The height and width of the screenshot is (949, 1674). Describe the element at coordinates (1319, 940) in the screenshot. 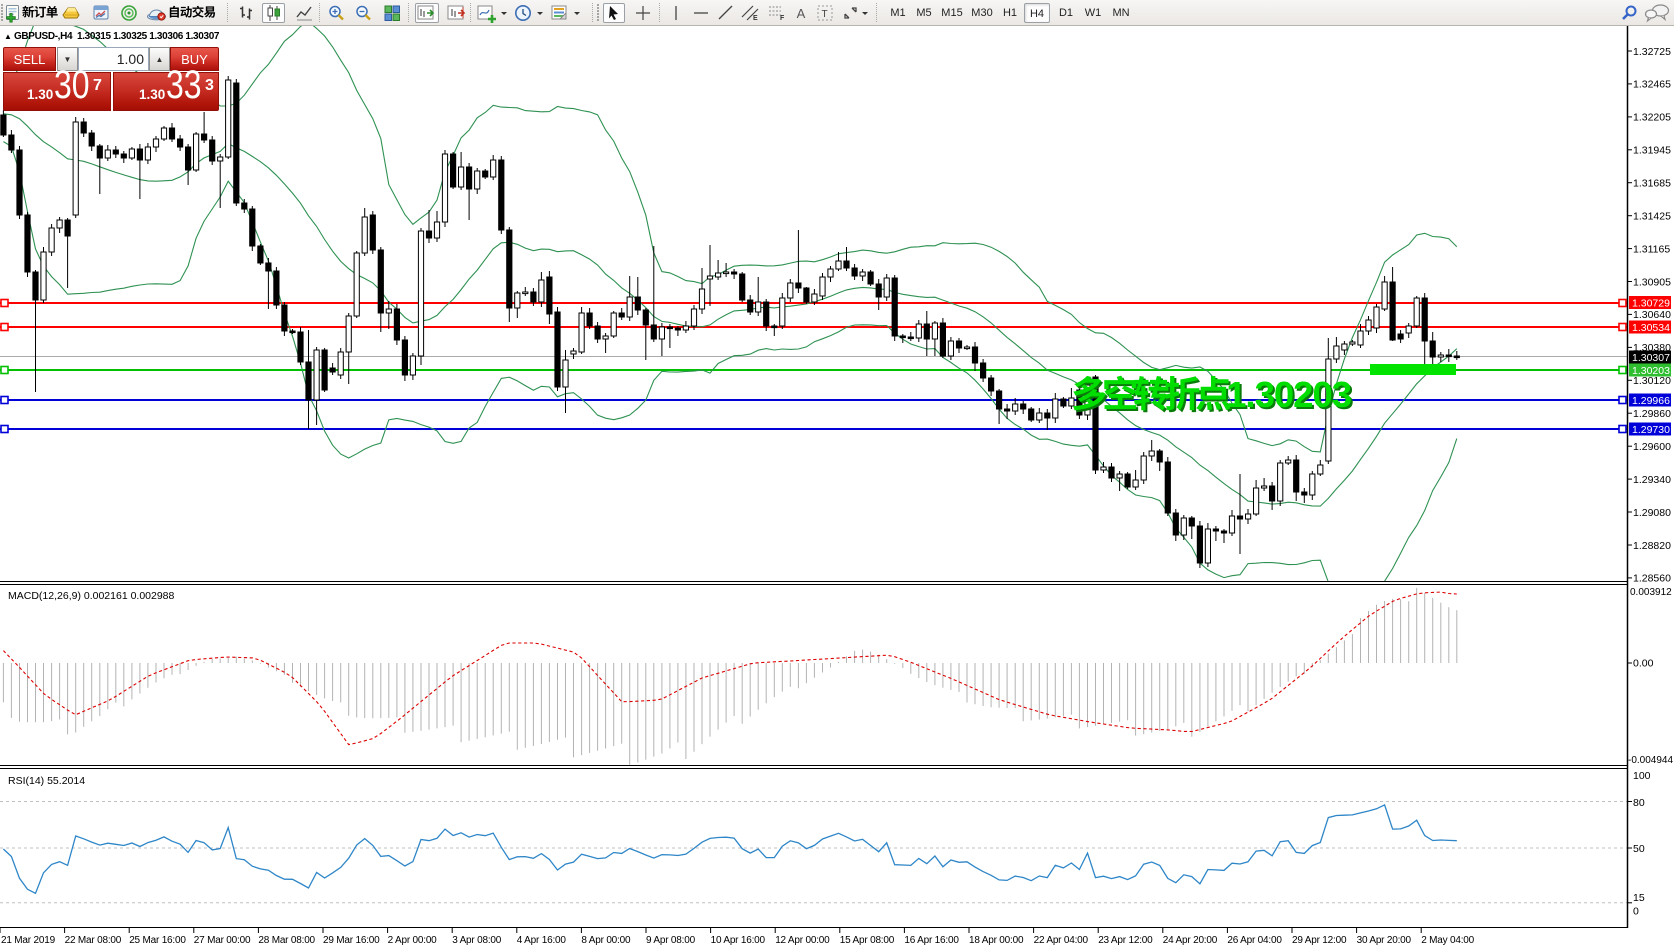

I see `svg-text: 29 Apr 12:00` at that location.